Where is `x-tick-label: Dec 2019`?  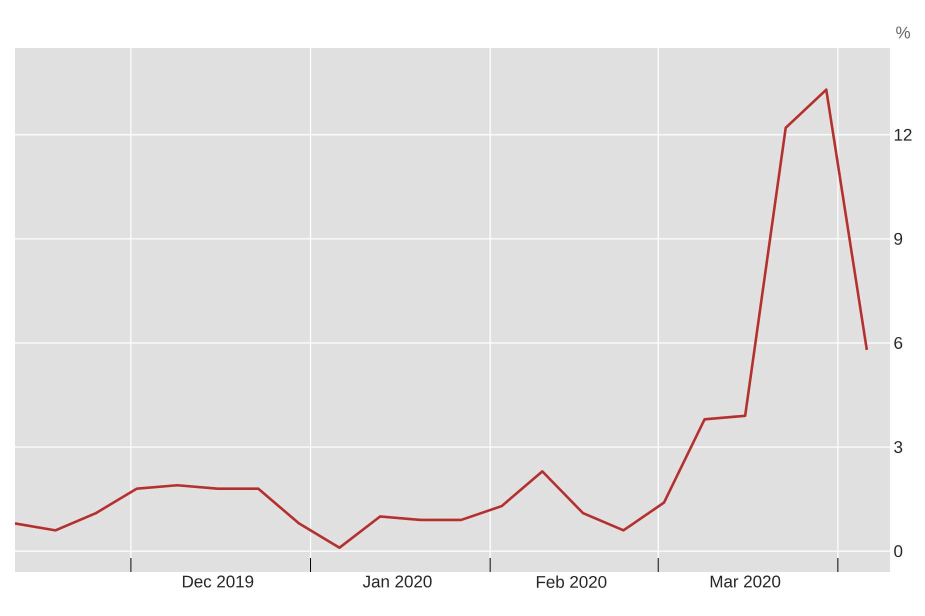 x-tick-label: Dec 2019 is located at coordinates (218, 582).